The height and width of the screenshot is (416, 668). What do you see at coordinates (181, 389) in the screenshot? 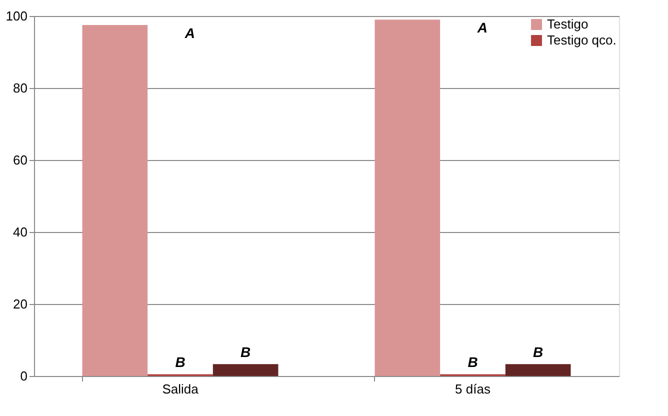
I see `x-tick-label: Salida` at bounding box center [181, 389].